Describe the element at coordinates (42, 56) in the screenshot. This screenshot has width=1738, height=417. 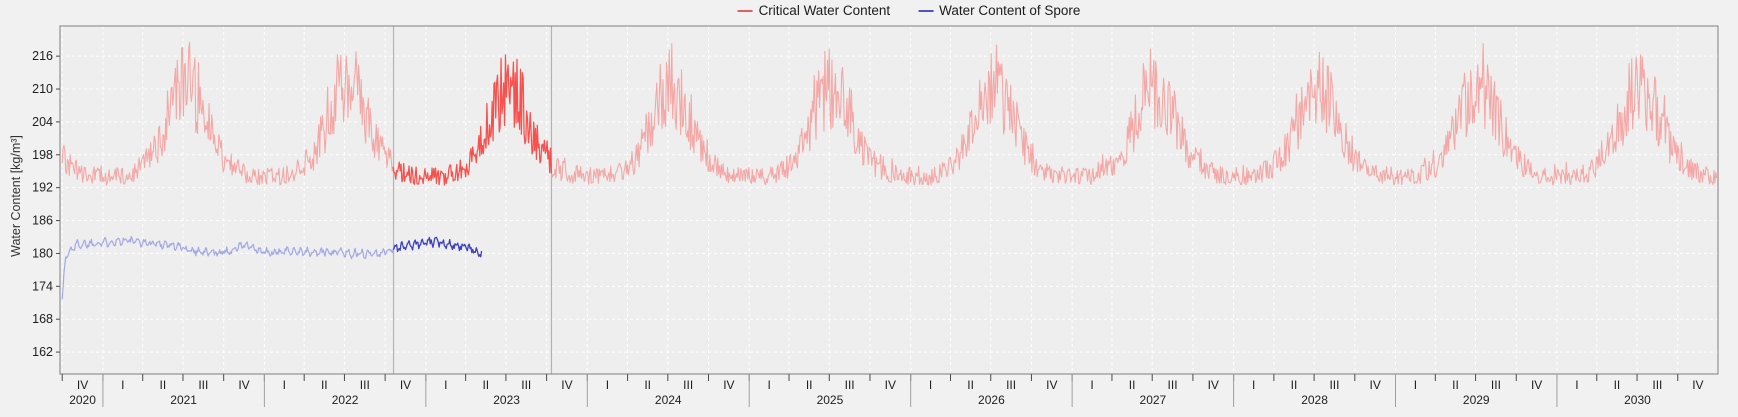
I see `y-tick-label: 216` at that location.